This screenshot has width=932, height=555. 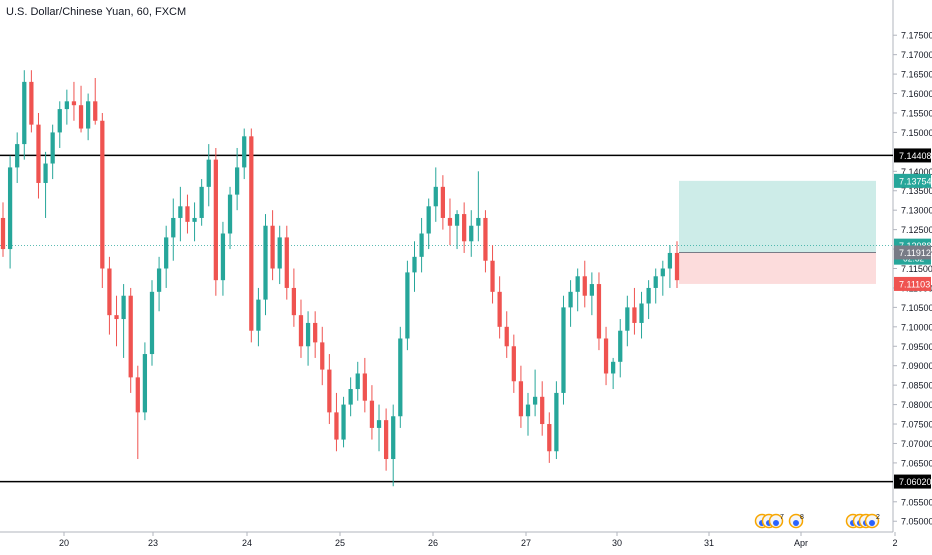 I want to click on level-price-label: 7.06020, so click(x=915, y=482).